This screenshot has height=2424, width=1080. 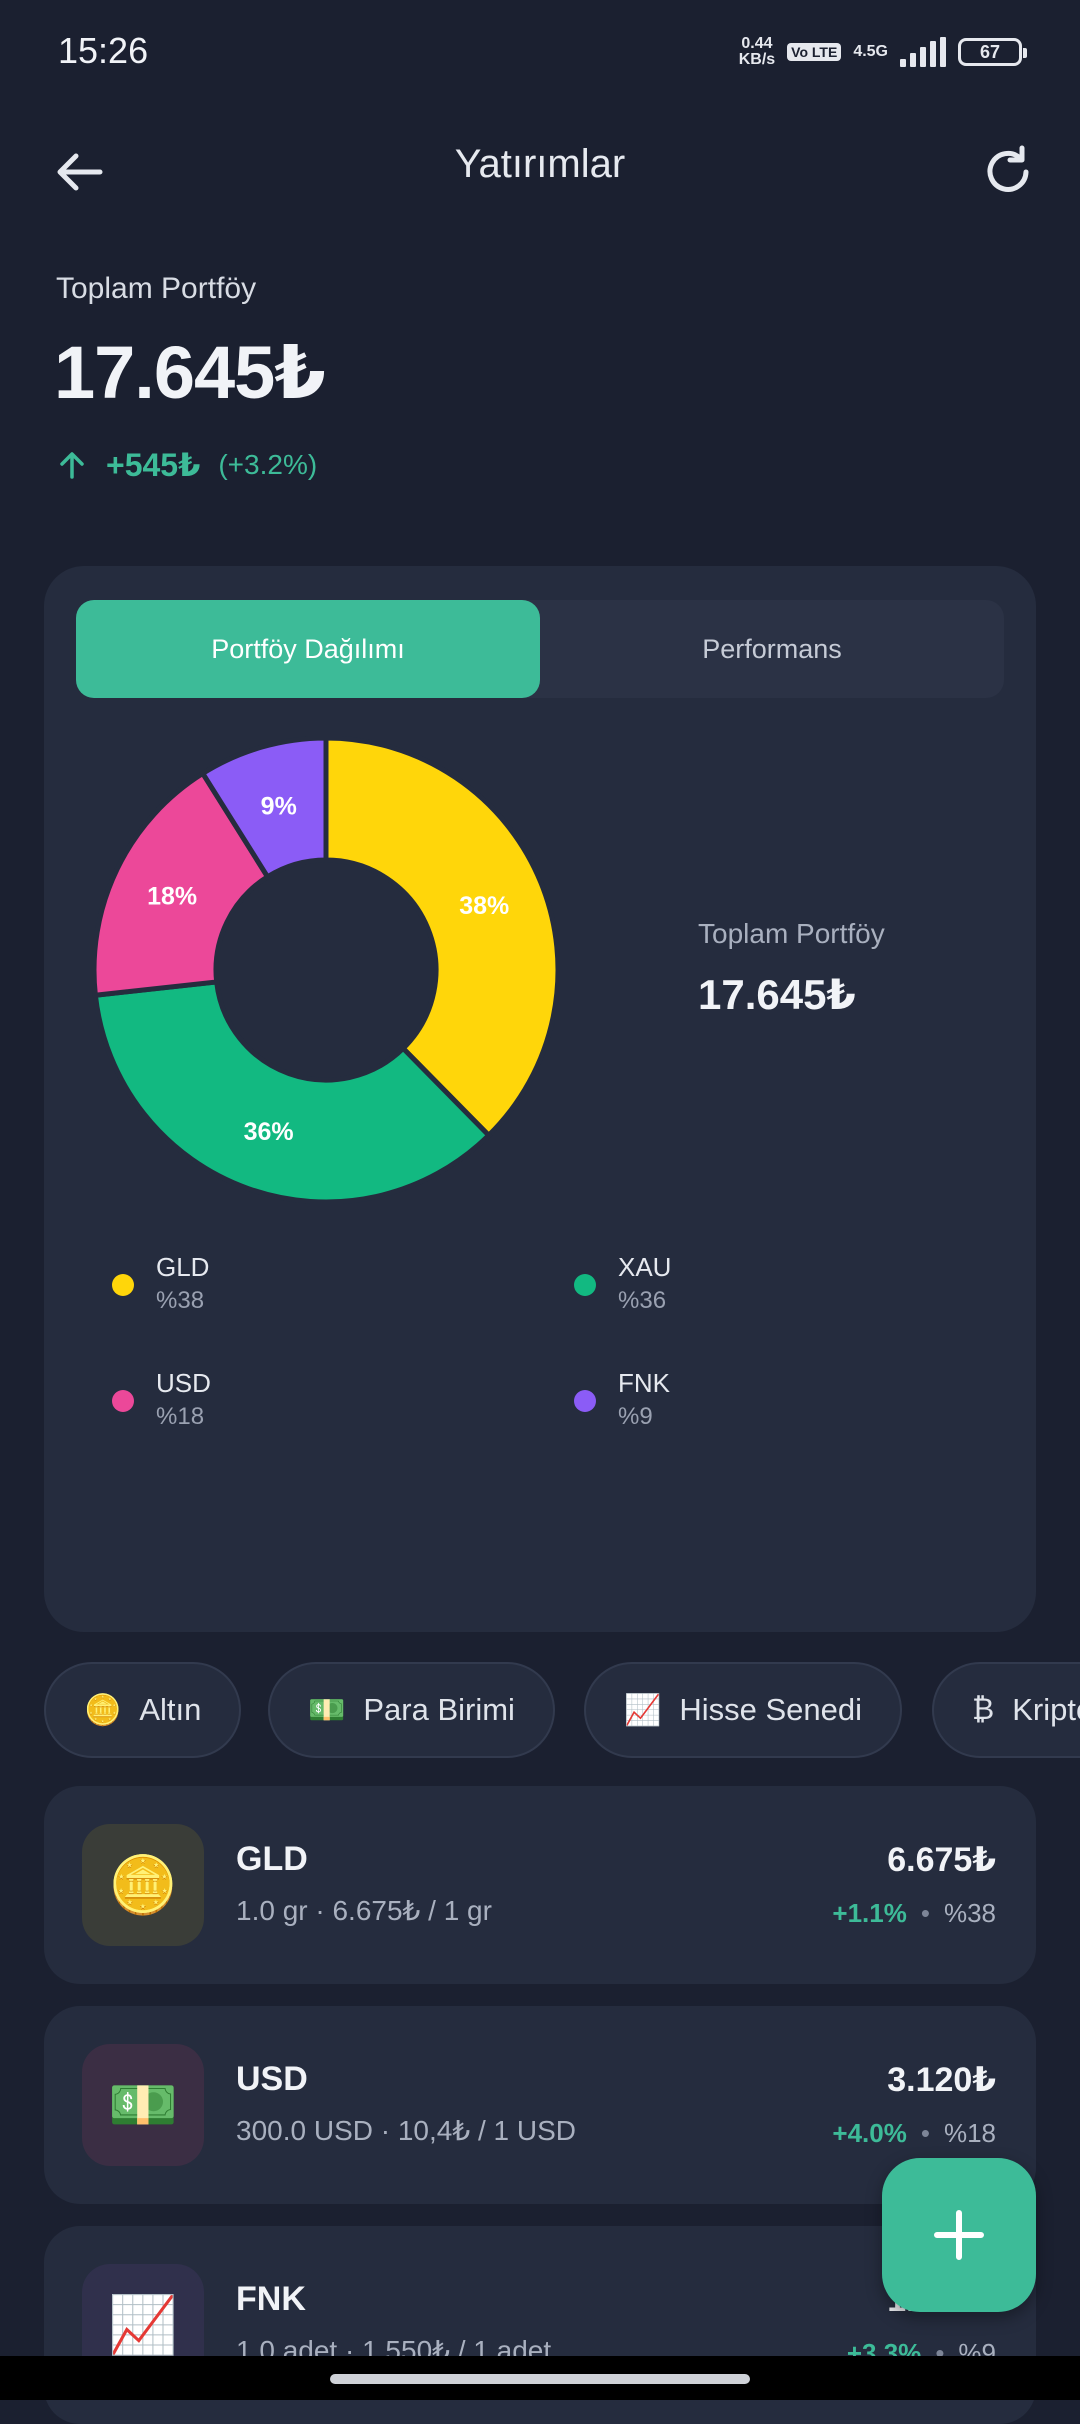 What do you see at coordinates (643, 1710) in the screenshot?
I see `chart-up-icon: 📈` at bounding box center [643, 1710].